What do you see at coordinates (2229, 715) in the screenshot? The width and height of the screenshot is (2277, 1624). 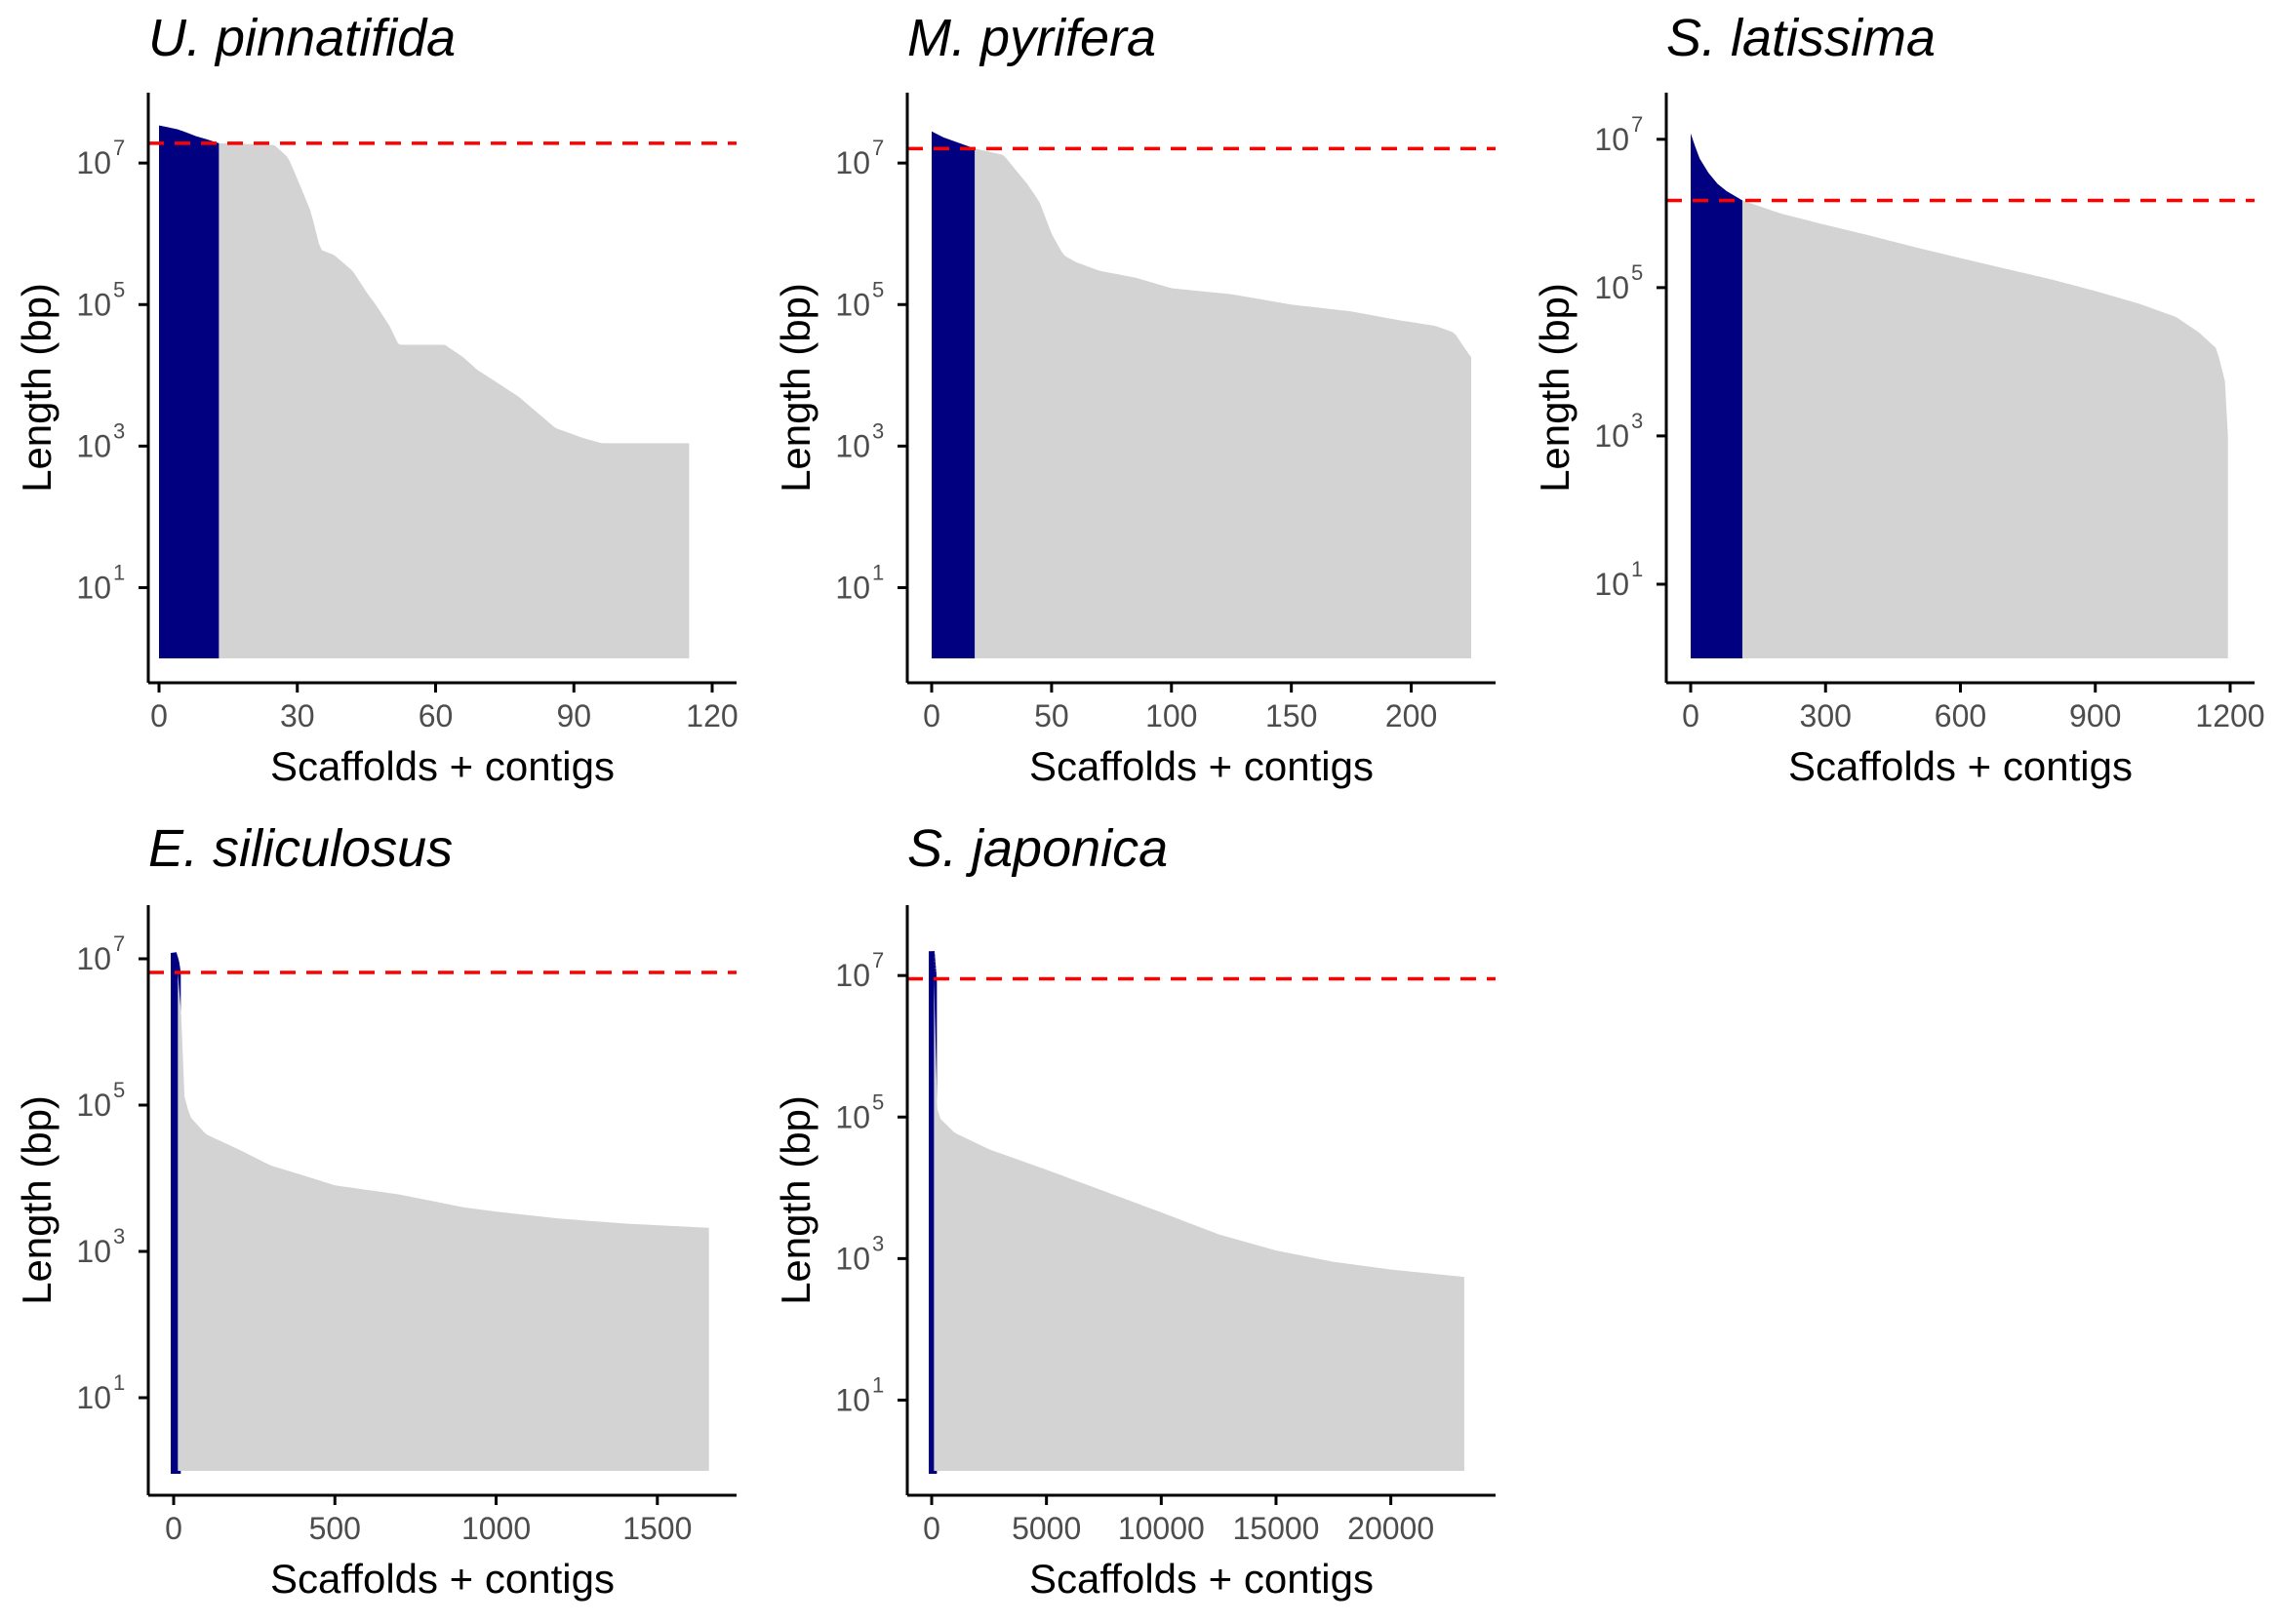 I see `x-tick-label: 1200` at bounding box center [2229, 715].